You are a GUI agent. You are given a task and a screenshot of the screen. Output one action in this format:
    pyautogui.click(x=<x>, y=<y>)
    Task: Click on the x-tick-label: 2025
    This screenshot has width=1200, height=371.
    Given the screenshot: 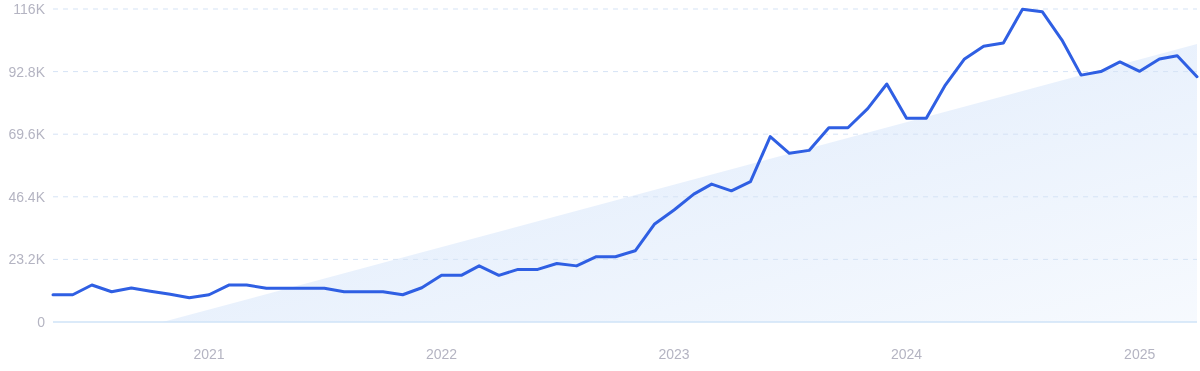 What is the action you would take?
    pyautogui.click(x=1140, y=354)
    